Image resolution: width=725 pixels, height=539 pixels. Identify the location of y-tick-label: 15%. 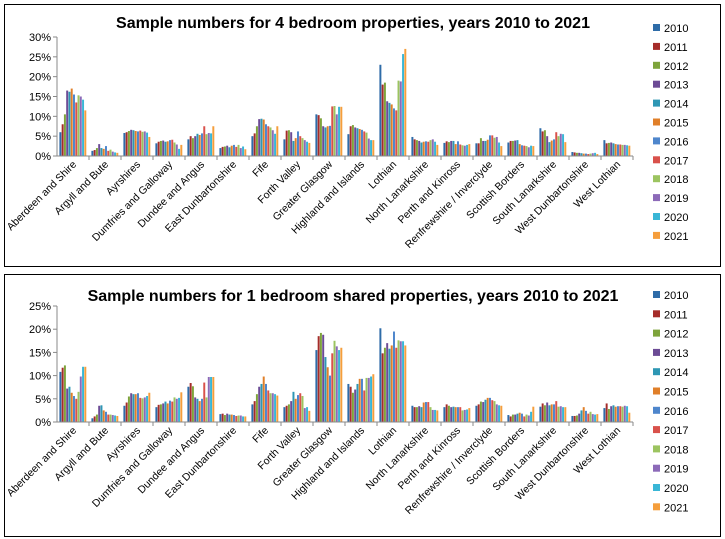
(40, 98).